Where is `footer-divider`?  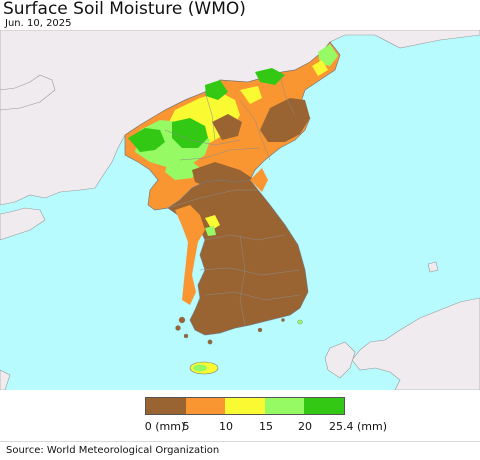
footer-divider is located at coordinates (240, 441).